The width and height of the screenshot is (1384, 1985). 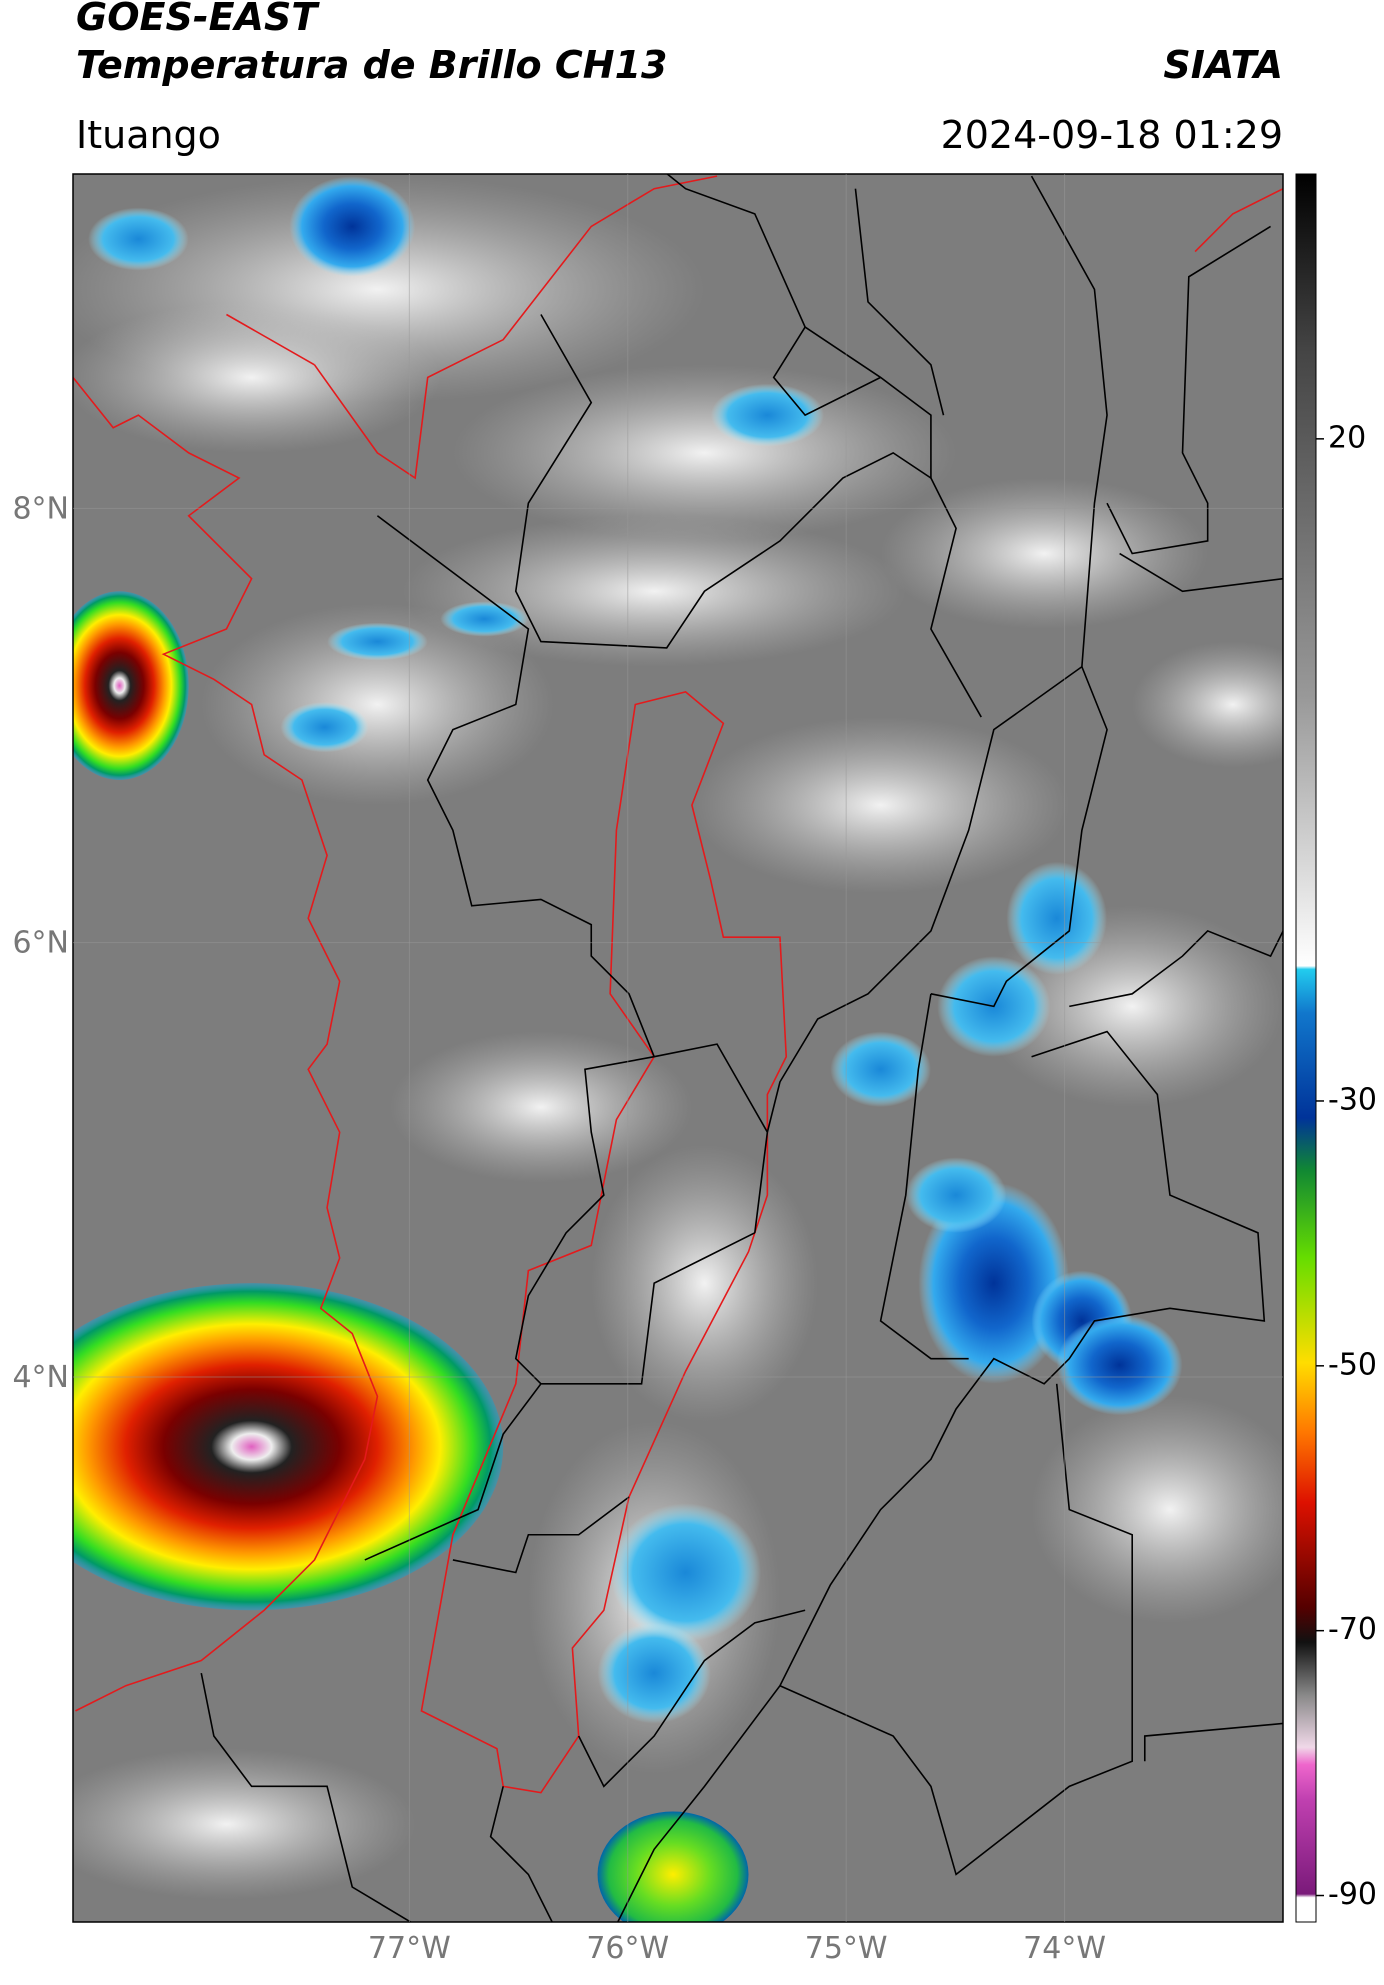 I want to click on colorbar-tick-label: -90, so click(x=1352, y=1894).